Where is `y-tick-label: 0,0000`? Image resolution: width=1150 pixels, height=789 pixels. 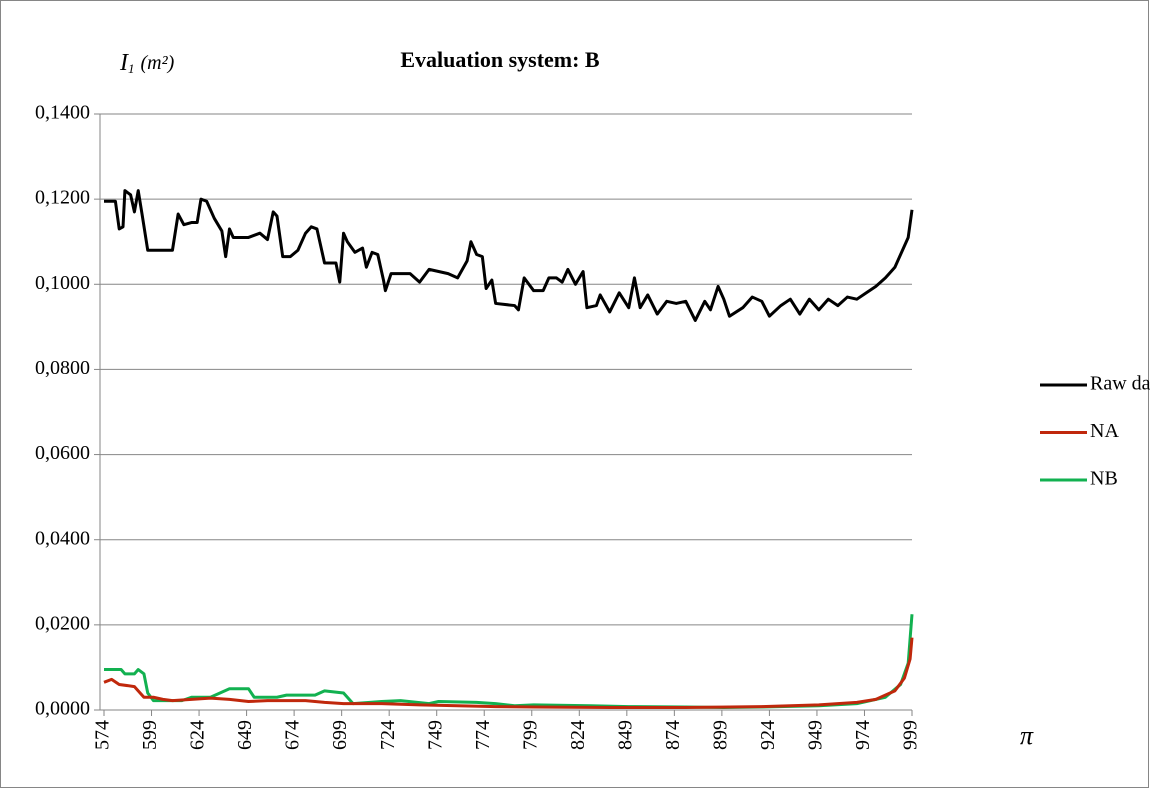 y-tick-label: 0,0000 is located at coordinates (62, 709).